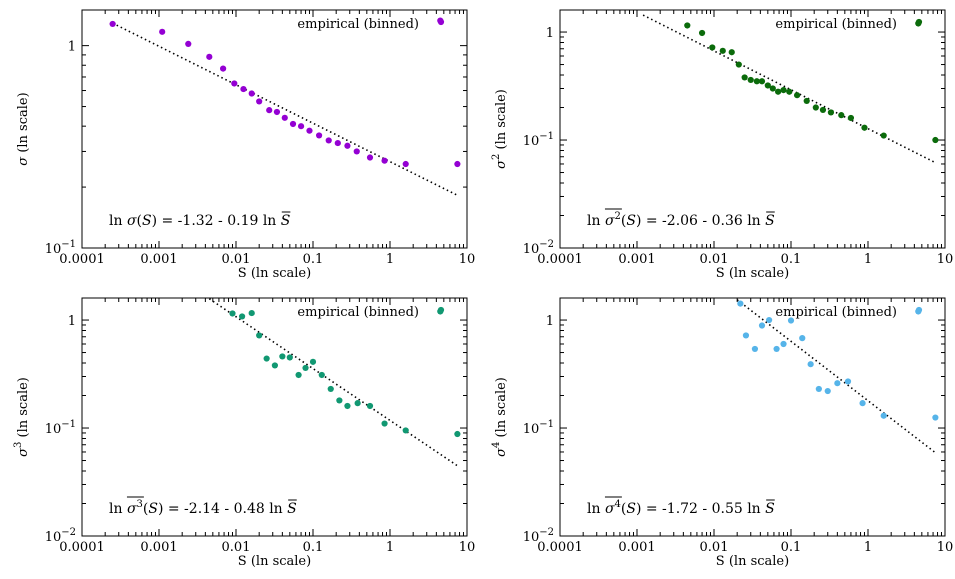 This screenshot has height=579, width=955. Describe the element at coordinates (23, 128) in the screenshot. I see `y-axis-label: σ (ln scale)` at that location.